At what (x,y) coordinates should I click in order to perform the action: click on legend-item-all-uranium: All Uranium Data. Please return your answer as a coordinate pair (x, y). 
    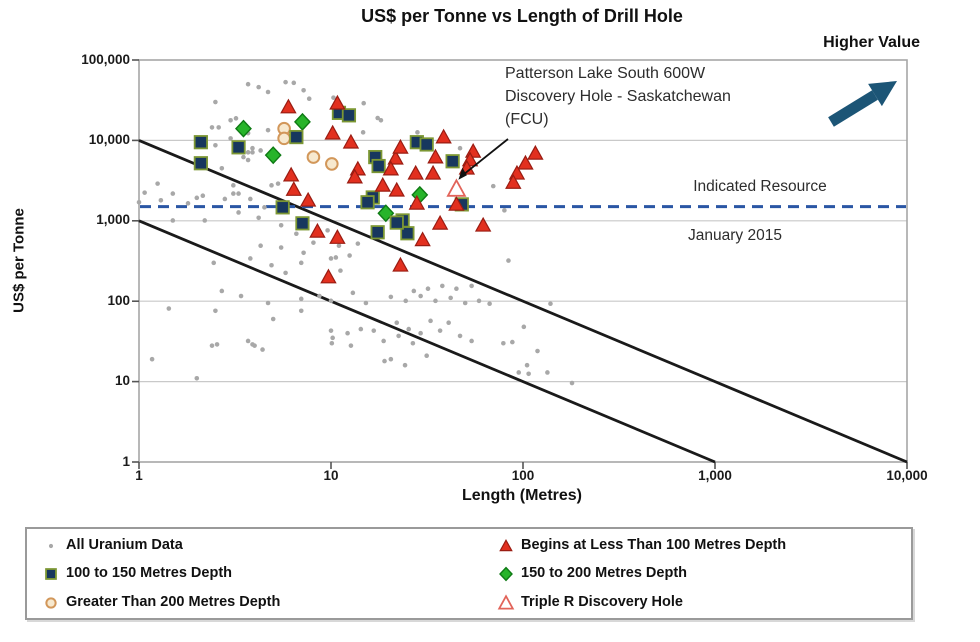
    Looking at the image, I should click on (268, 545).